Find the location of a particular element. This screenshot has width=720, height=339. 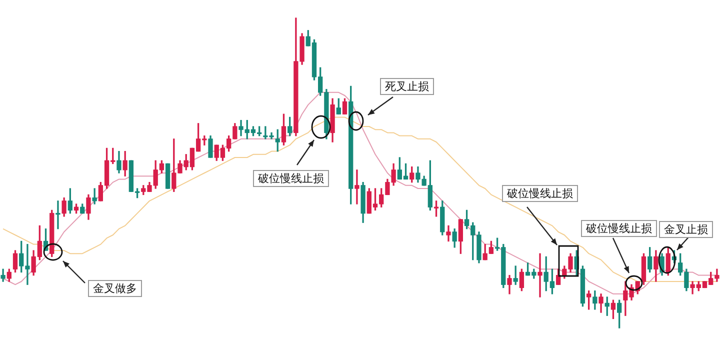

annotation: 金叉止损 is located at coordinates (686, 229).